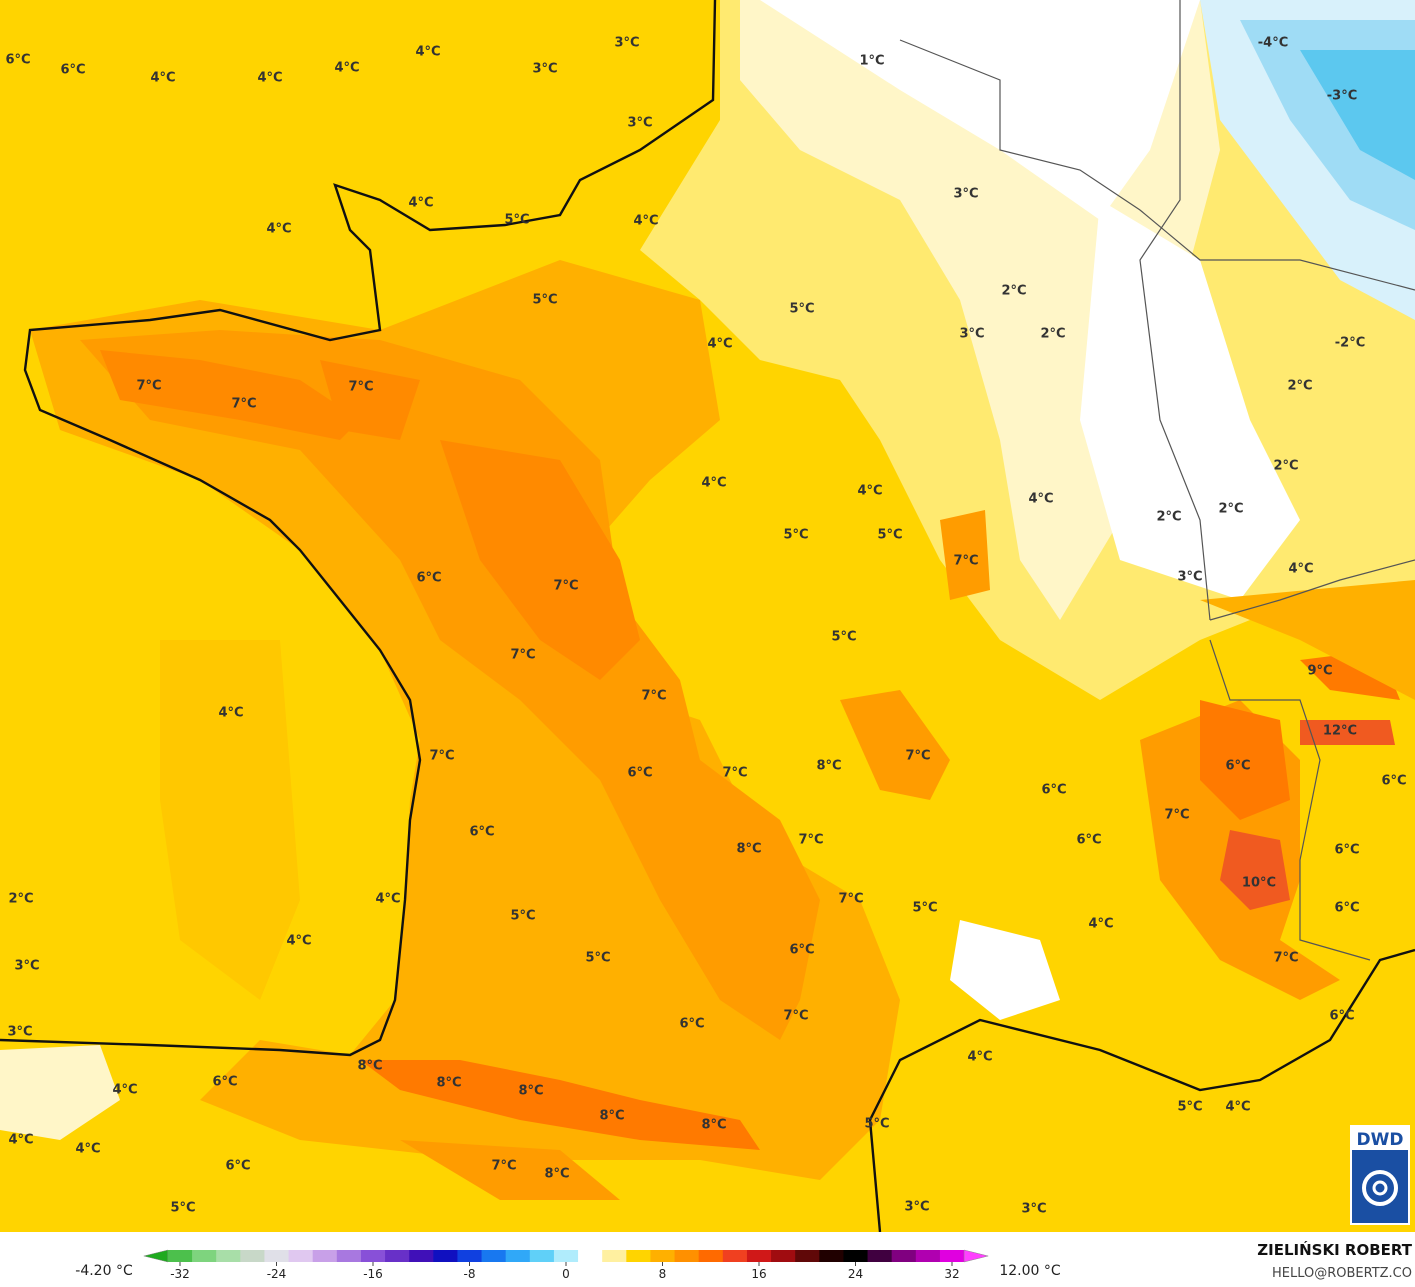 The image size is (1415, 1287). Describe the element at coordinates (470, 1274) in the screenshot. I see `colorbar-tick-label: -8` at that location.